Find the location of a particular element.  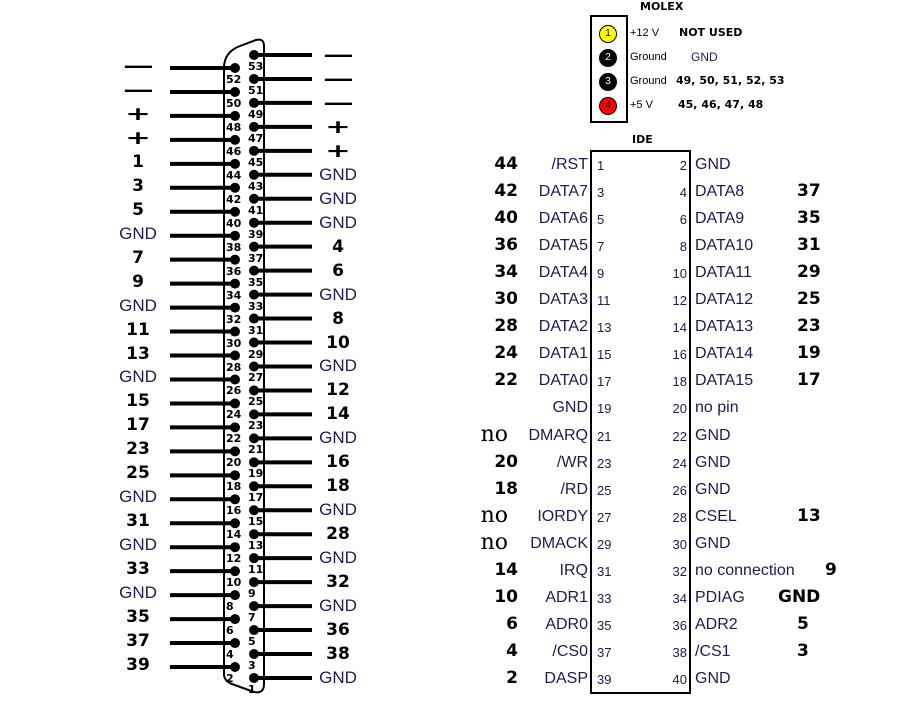

pin-number: 20 is located at coordinates (234, 463).